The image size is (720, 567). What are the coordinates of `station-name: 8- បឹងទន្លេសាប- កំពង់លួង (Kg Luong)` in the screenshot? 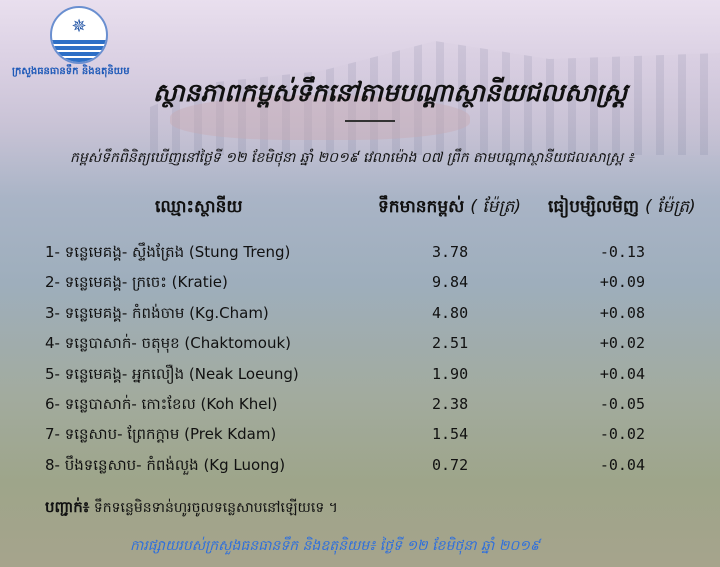 It's located at (165, 464).